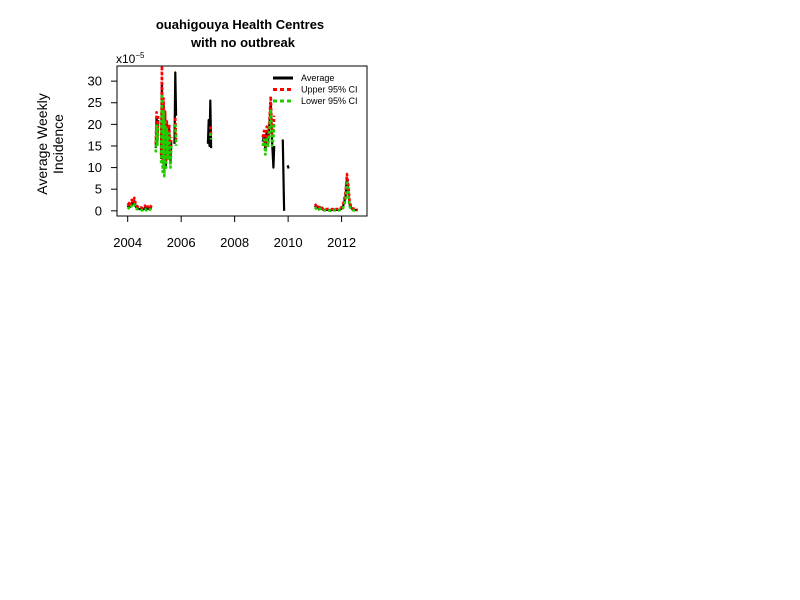 The width and height of the screenshot is (800, 600). I want to click on x-tick-label: 2006, so click(181, 242).